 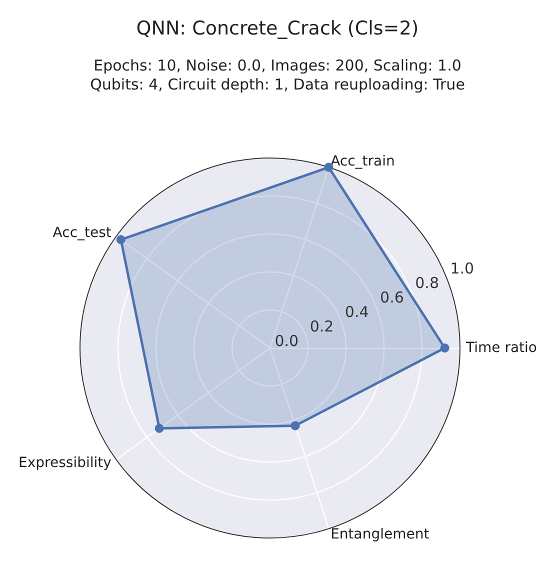 I want to click on y-tick-label: 0.0, so click(x=286, y=341).